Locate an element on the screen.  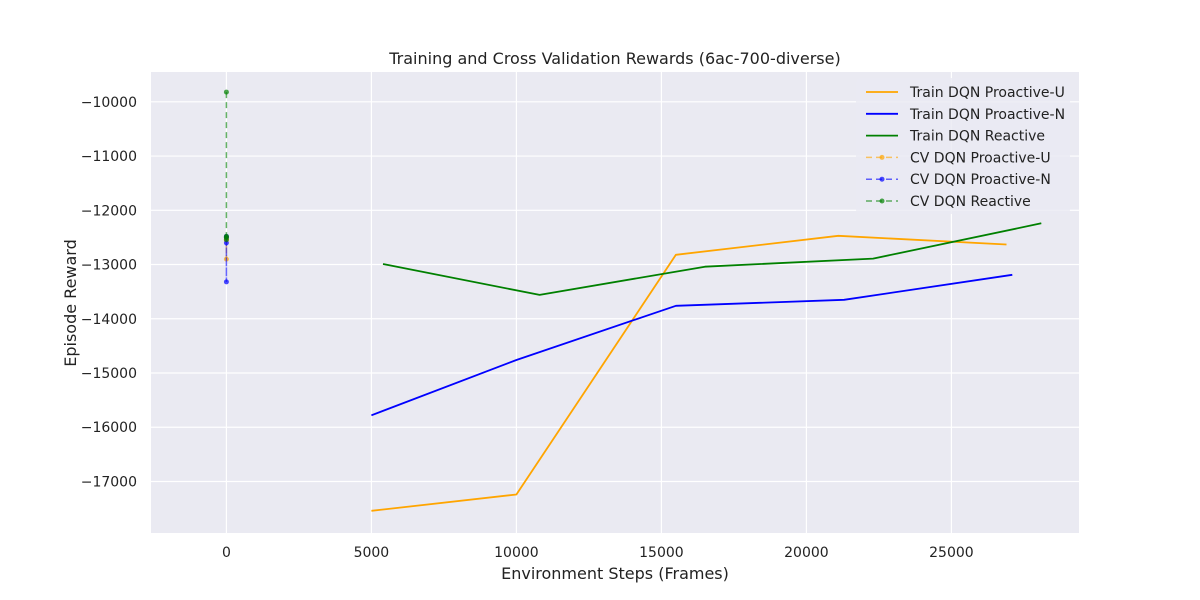
x-axis-label: Environment Steps (Frames) is located at coordinates (615, 573).